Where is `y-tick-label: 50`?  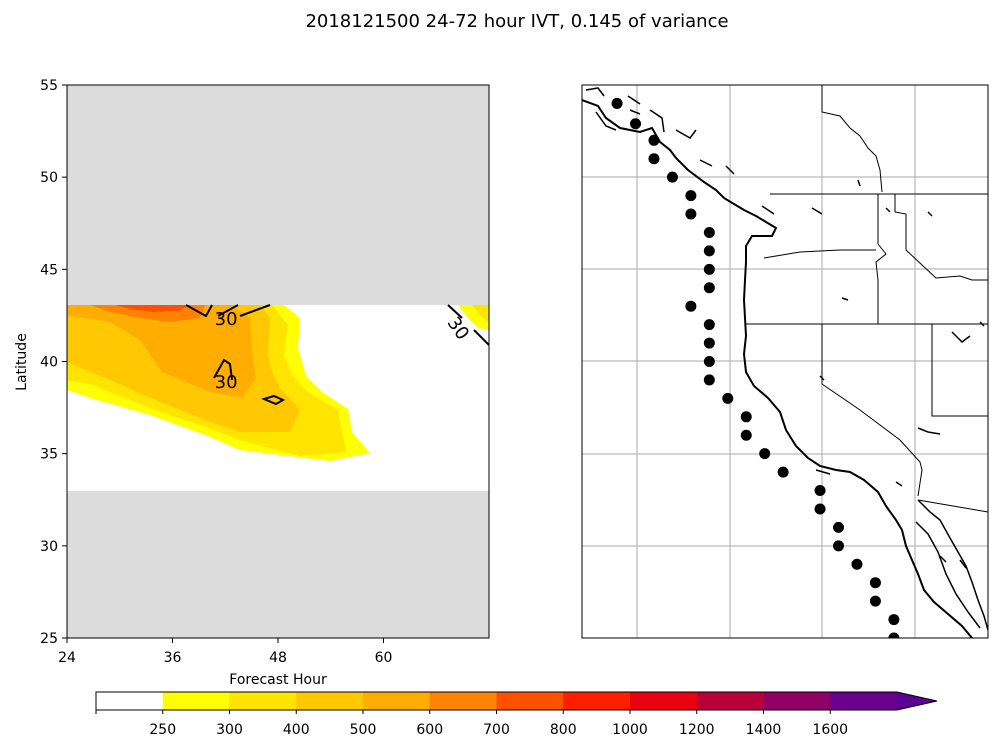
y-tick-label: 50 is located at coordinates (49, 178).